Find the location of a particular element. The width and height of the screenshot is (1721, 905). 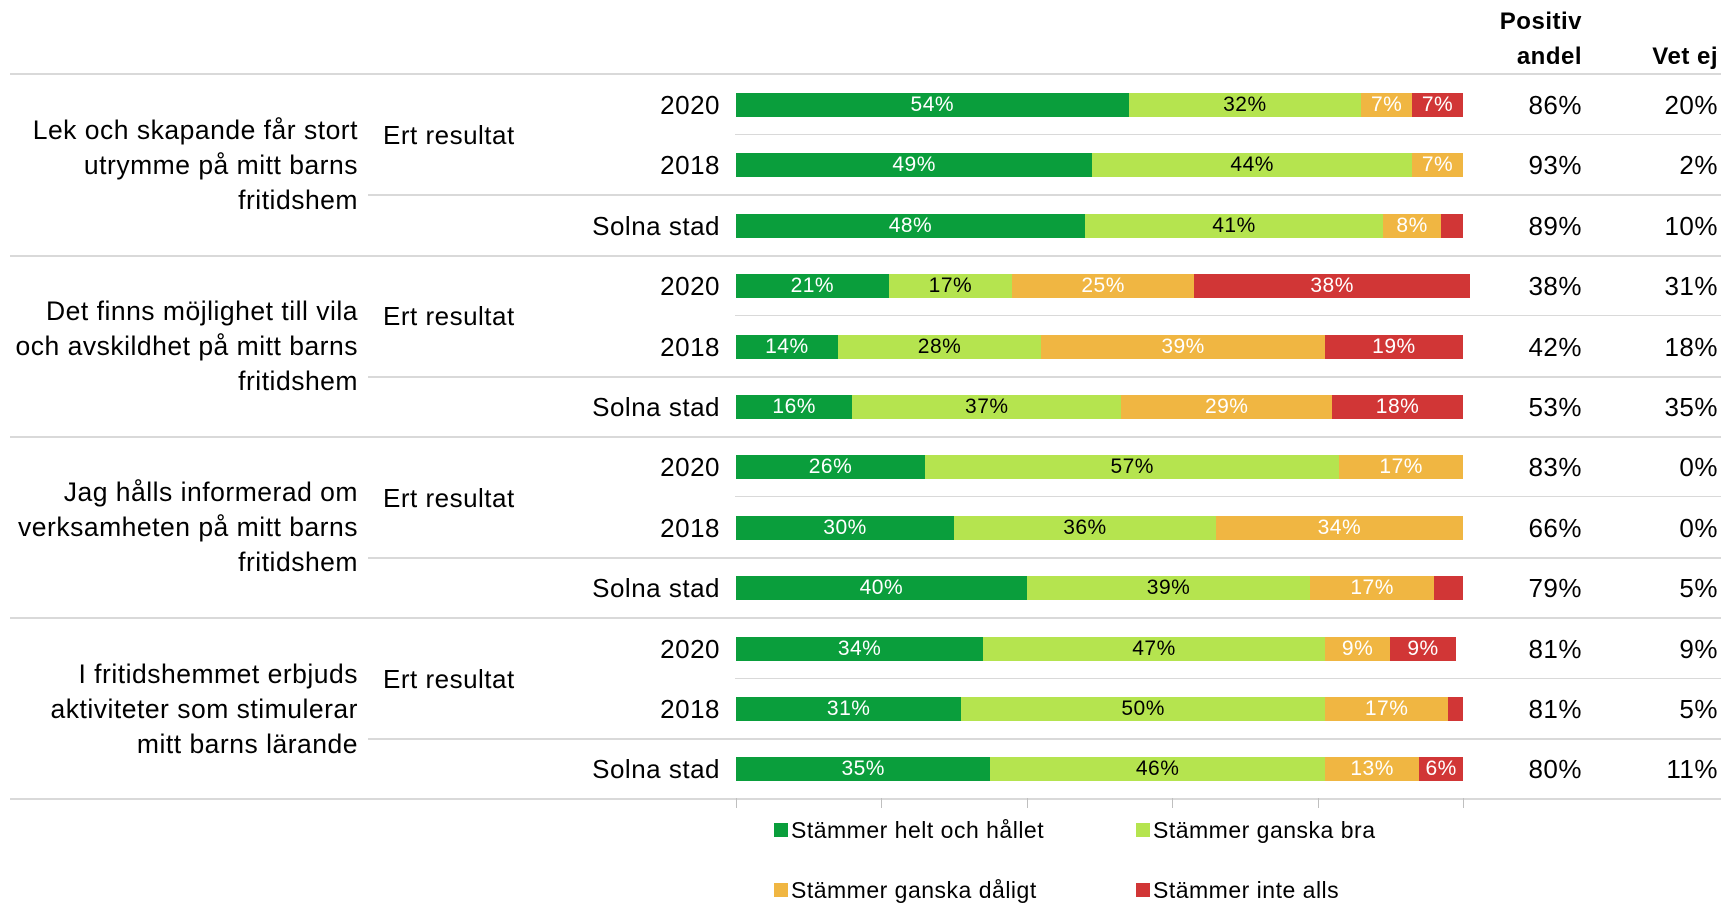

bar-segment: 39% is located at coordinates (1168, 588).